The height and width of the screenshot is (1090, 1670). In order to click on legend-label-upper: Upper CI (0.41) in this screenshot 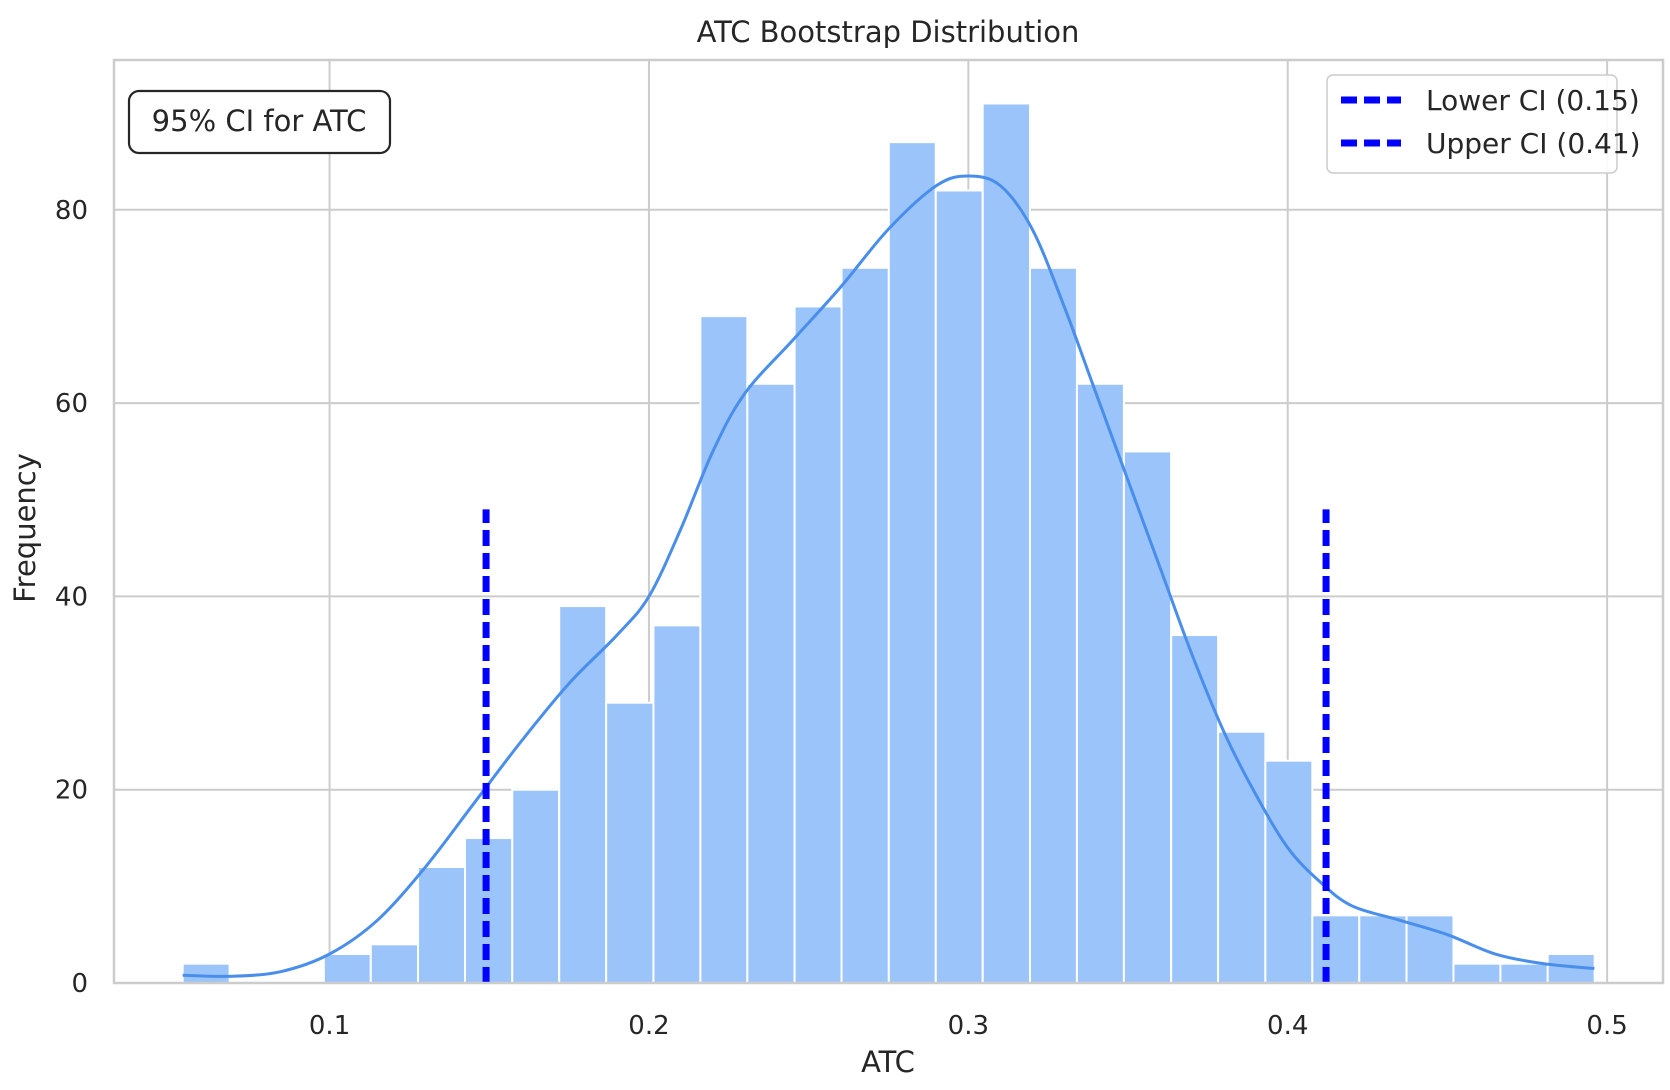, I will do `click(1533, 143)`.